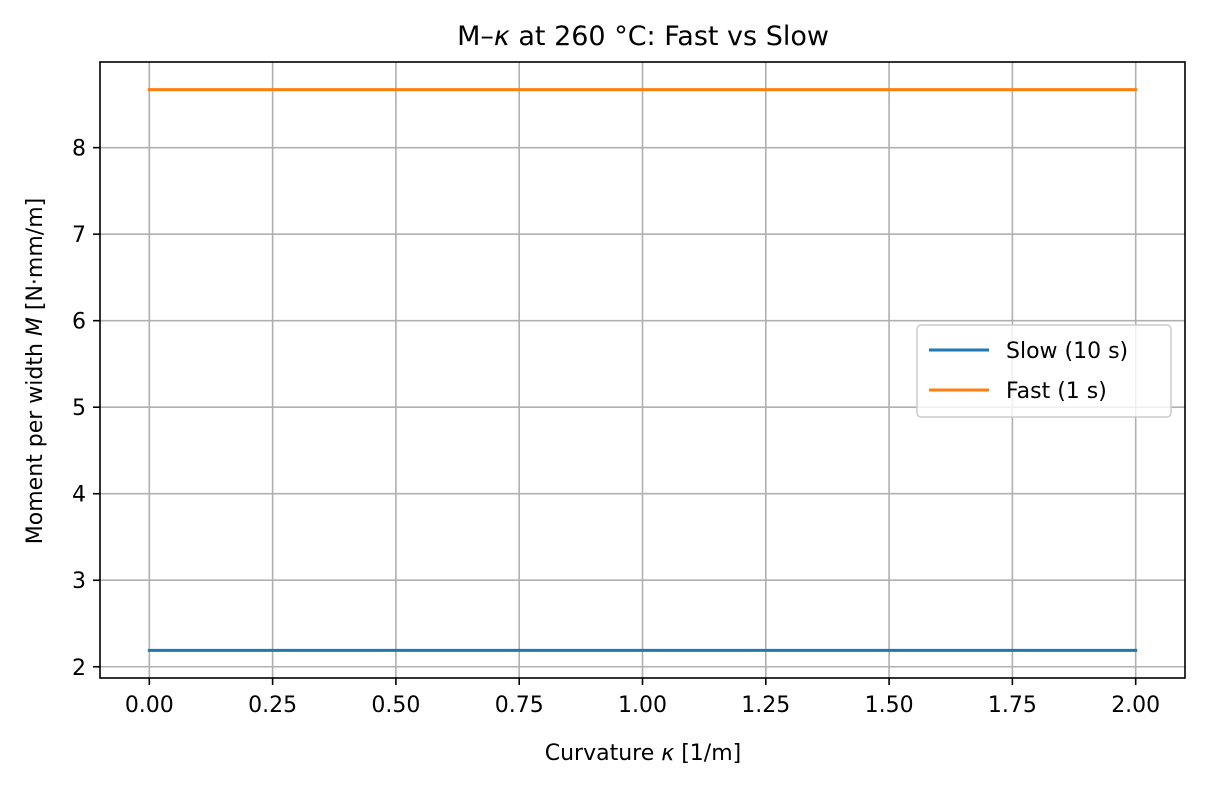 This screenshot has width=1205, height=787. What do you see at coordinates (149, 705) in the screenshot?
I see `x-tick-label: 0.00` at bounding box center [149, 705].